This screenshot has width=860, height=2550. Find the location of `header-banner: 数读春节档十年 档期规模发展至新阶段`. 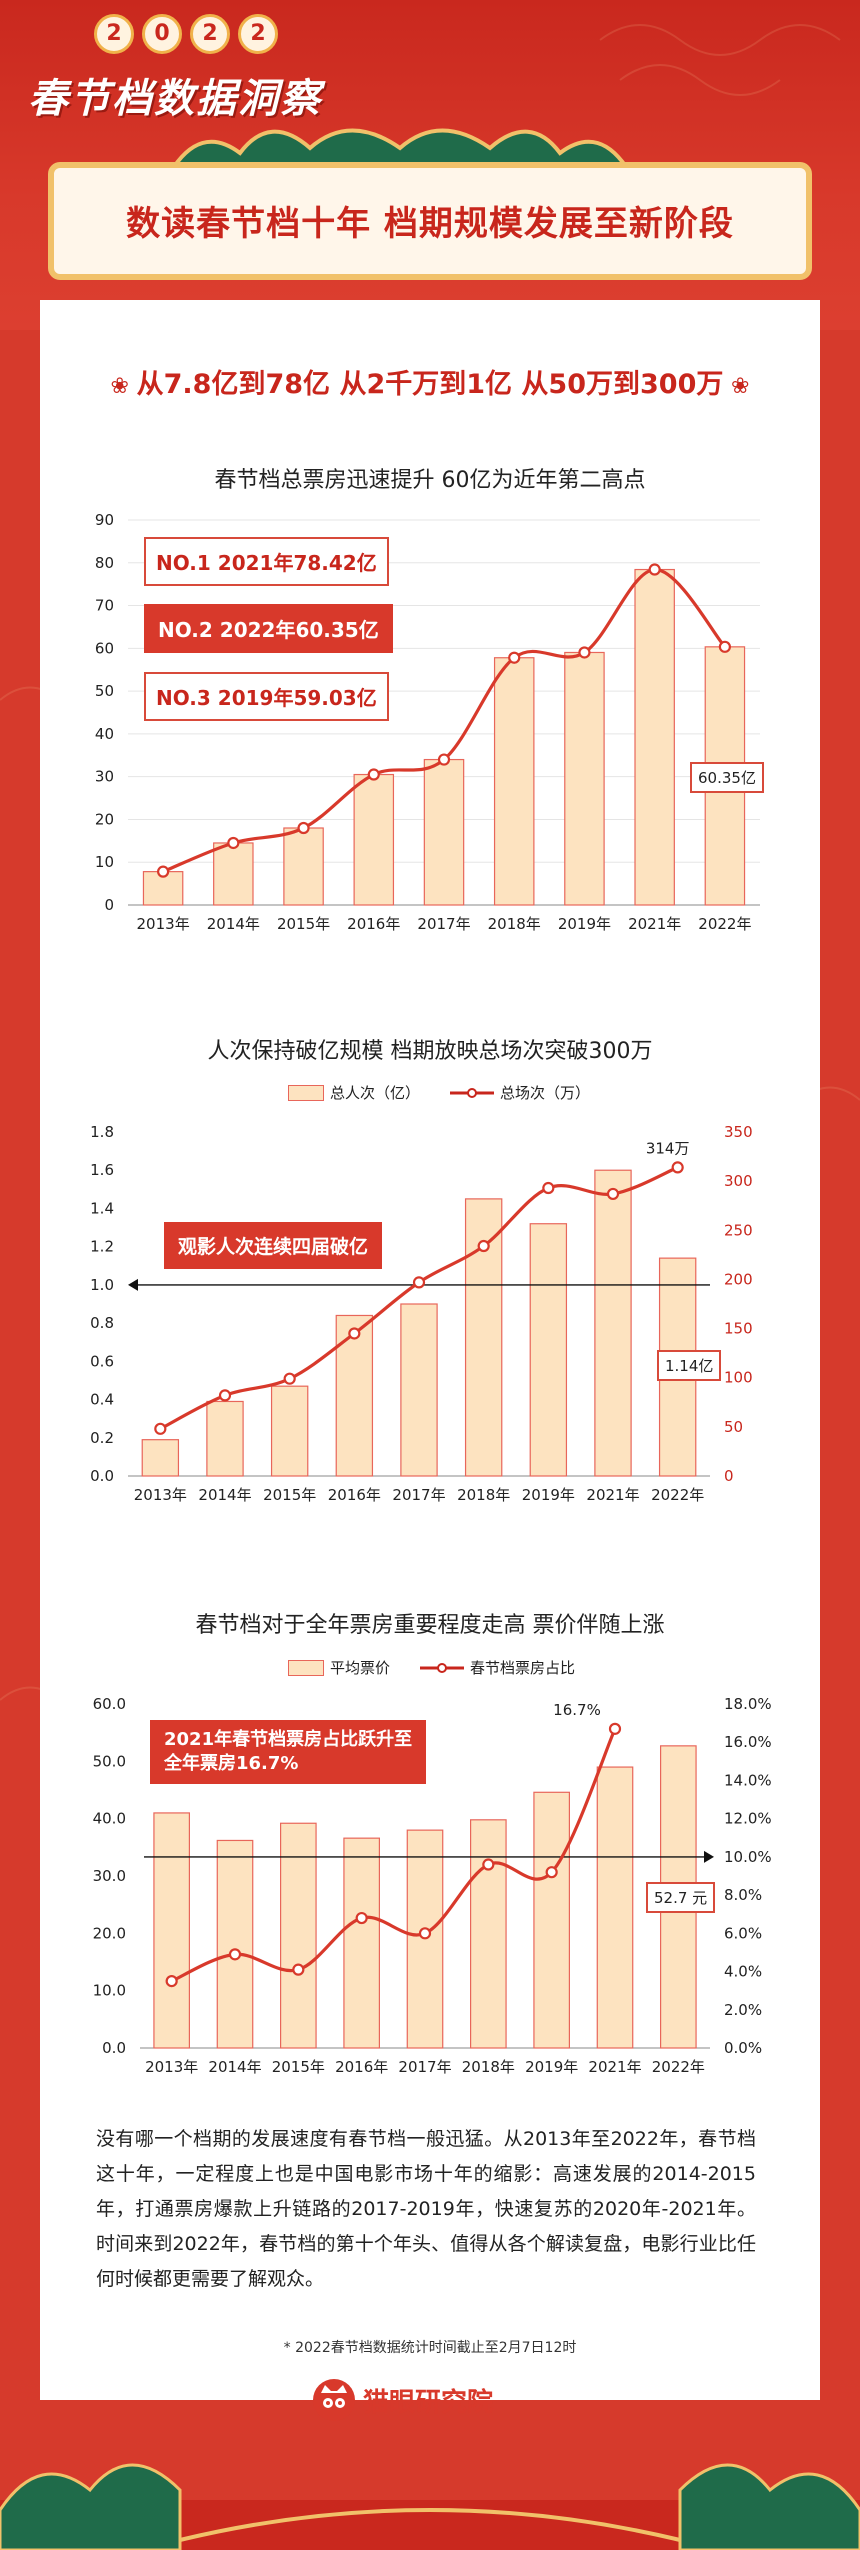

header-banner: 数读春节档十年 档期规模发展至新阶段 is located at coordinates (430, 221).